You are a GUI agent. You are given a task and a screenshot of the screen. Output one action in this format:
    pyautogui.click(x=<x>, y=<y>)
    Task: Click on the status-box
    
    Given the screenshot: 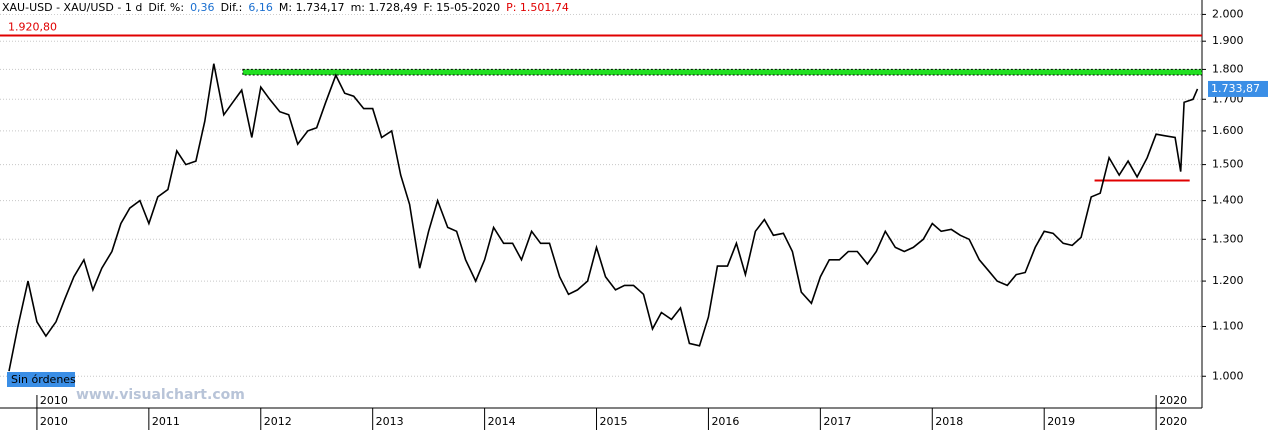 What is the action you would take?
    pyautogui.click(x=41, y=379)
    